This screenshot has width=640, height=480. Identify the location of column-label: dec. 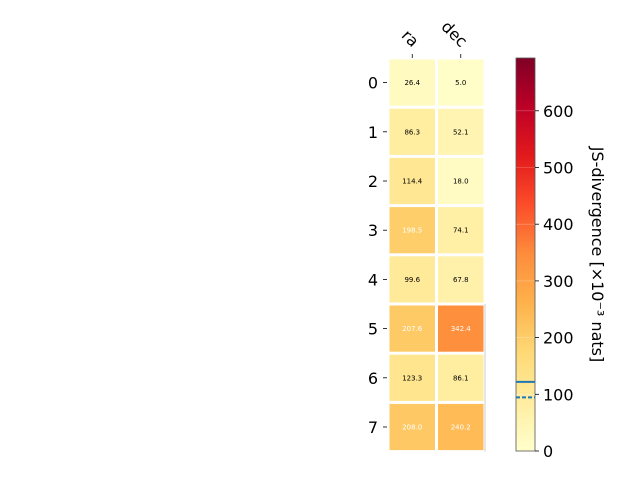
(455, 34).